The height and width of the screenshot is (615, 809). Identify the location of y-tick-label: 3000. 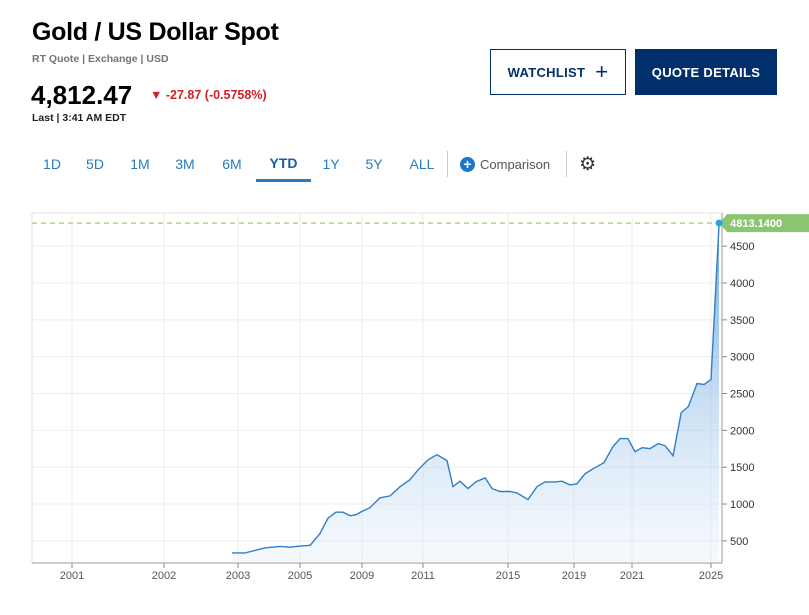
(742, 358).